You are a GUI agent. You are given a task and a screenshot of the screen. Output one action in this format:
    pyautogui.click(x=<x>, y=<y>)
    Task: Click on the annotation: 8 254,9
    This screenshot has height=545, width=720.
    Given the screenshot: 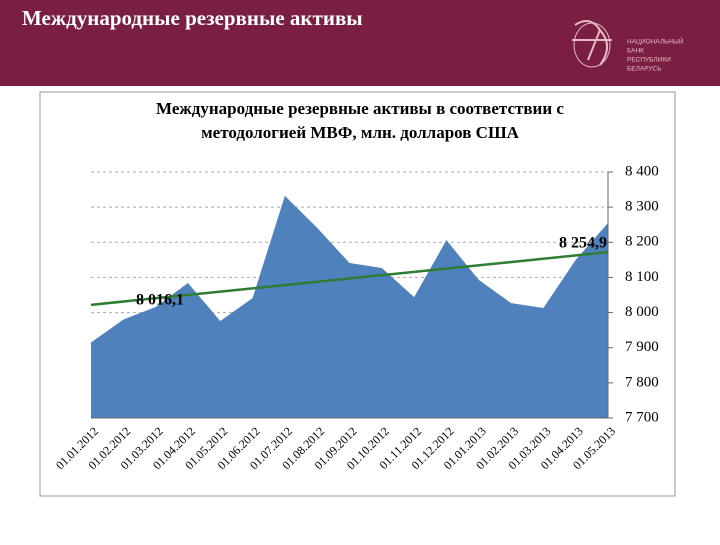 What is the action you would take?
    pyautogui.click(x=583, y=243)
    